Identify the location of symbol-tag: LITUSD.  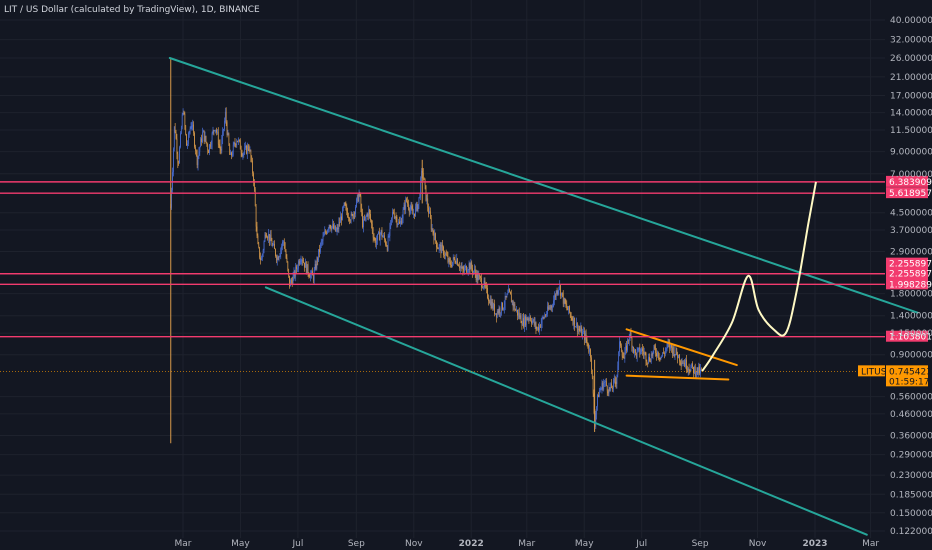
(877, 372).